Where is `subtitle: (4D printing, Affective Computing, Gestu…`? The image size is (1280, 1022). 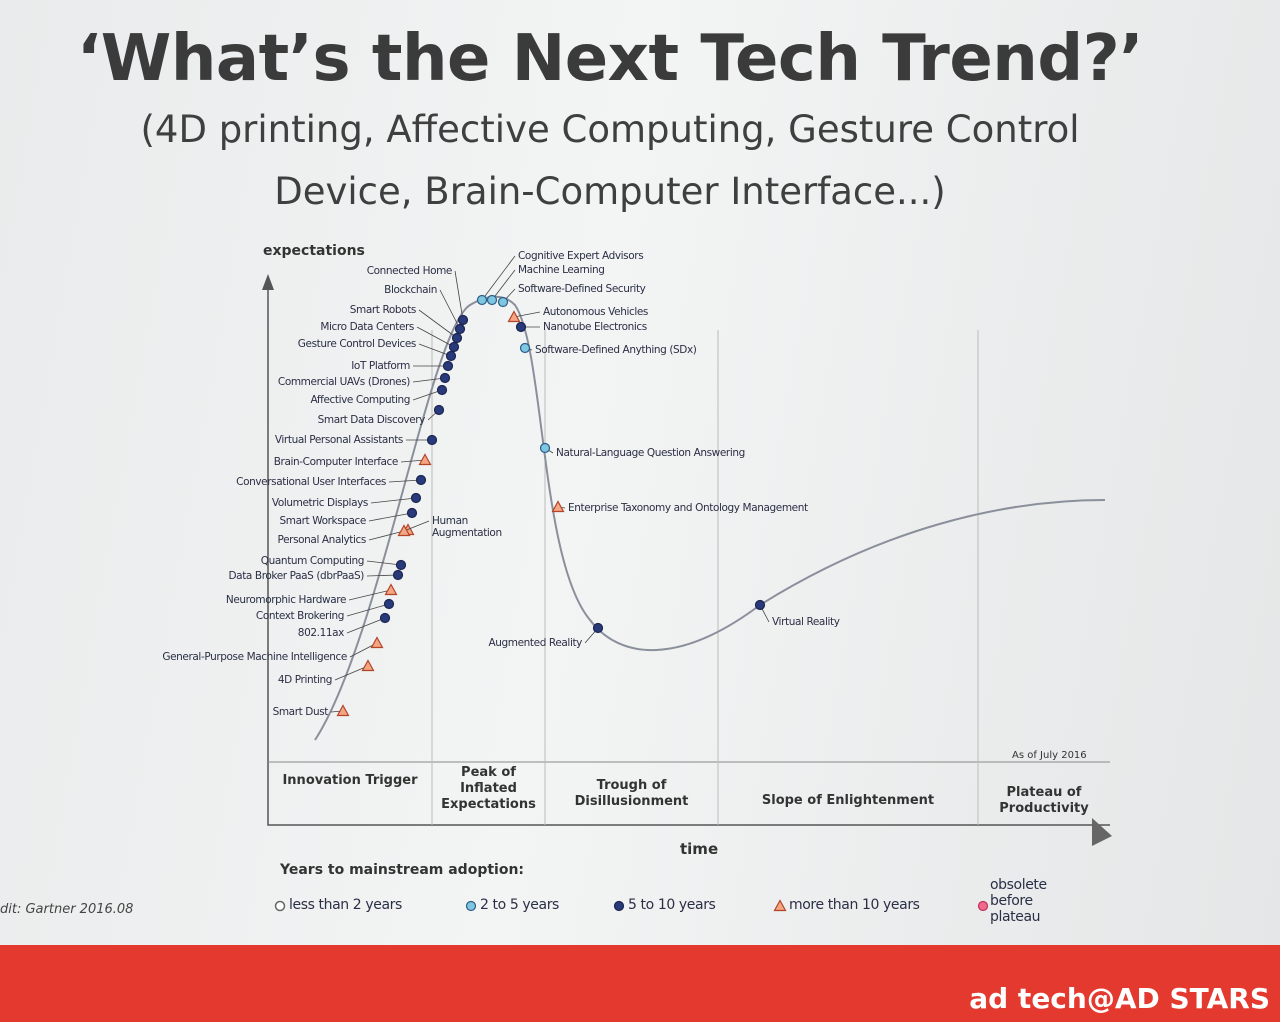 subtitle: (4D printing, Affective Computing, Gestu… is located at coordinates (610, 129).